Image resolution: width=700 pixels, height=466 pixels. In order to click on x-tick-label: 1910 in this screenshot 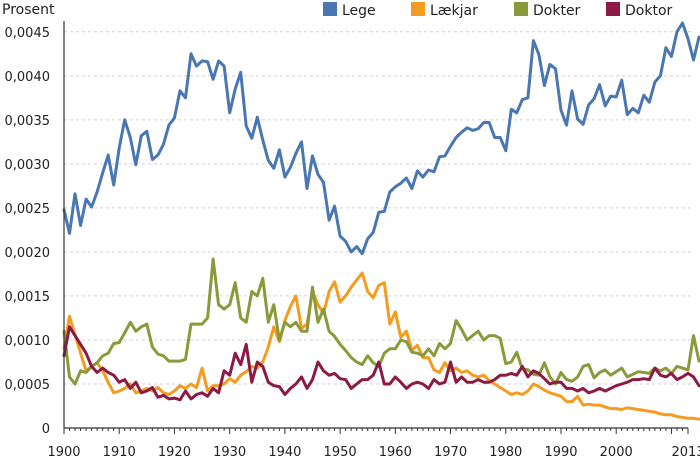, I will do `click(119, 452)`.